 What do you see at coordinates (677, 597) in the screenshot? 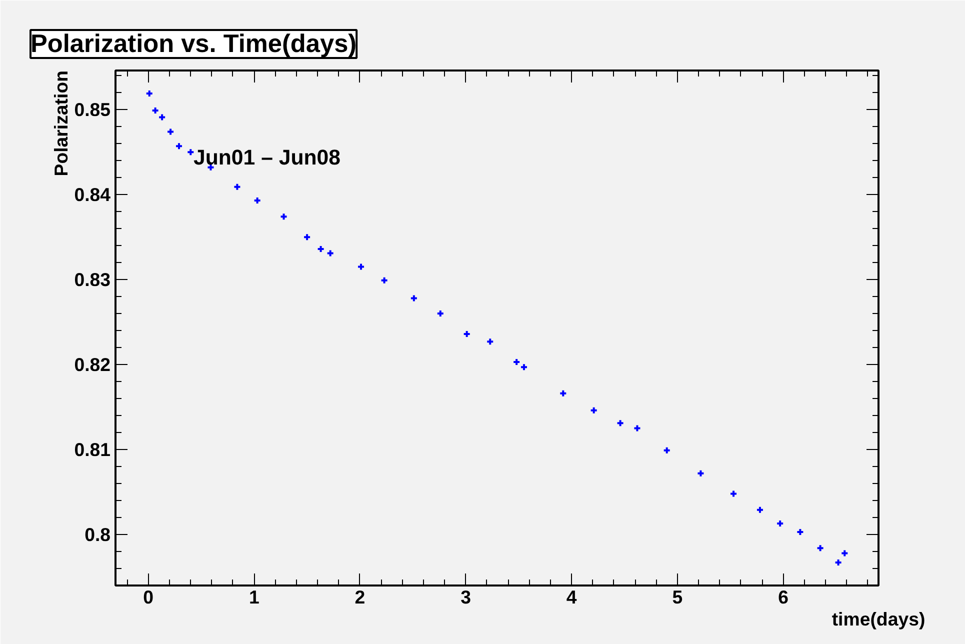
I see `x-tick-label: 5` at bounding box center [677, 597].